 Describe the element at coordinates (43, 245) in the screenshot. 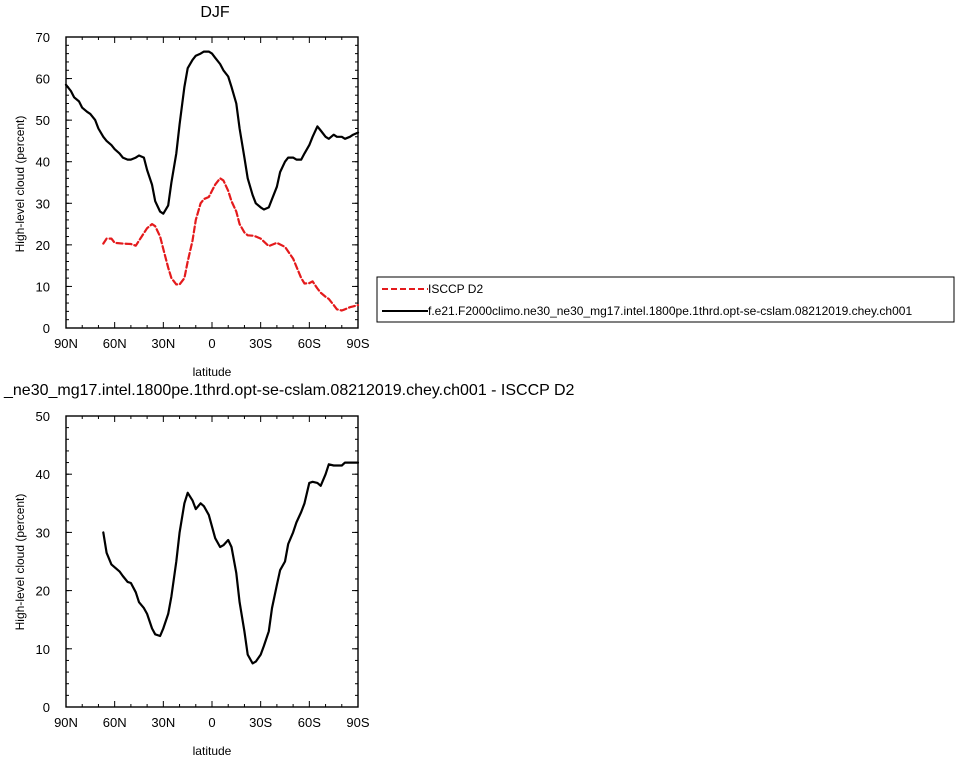

I see `top-y-tick-label: 20` at that location.